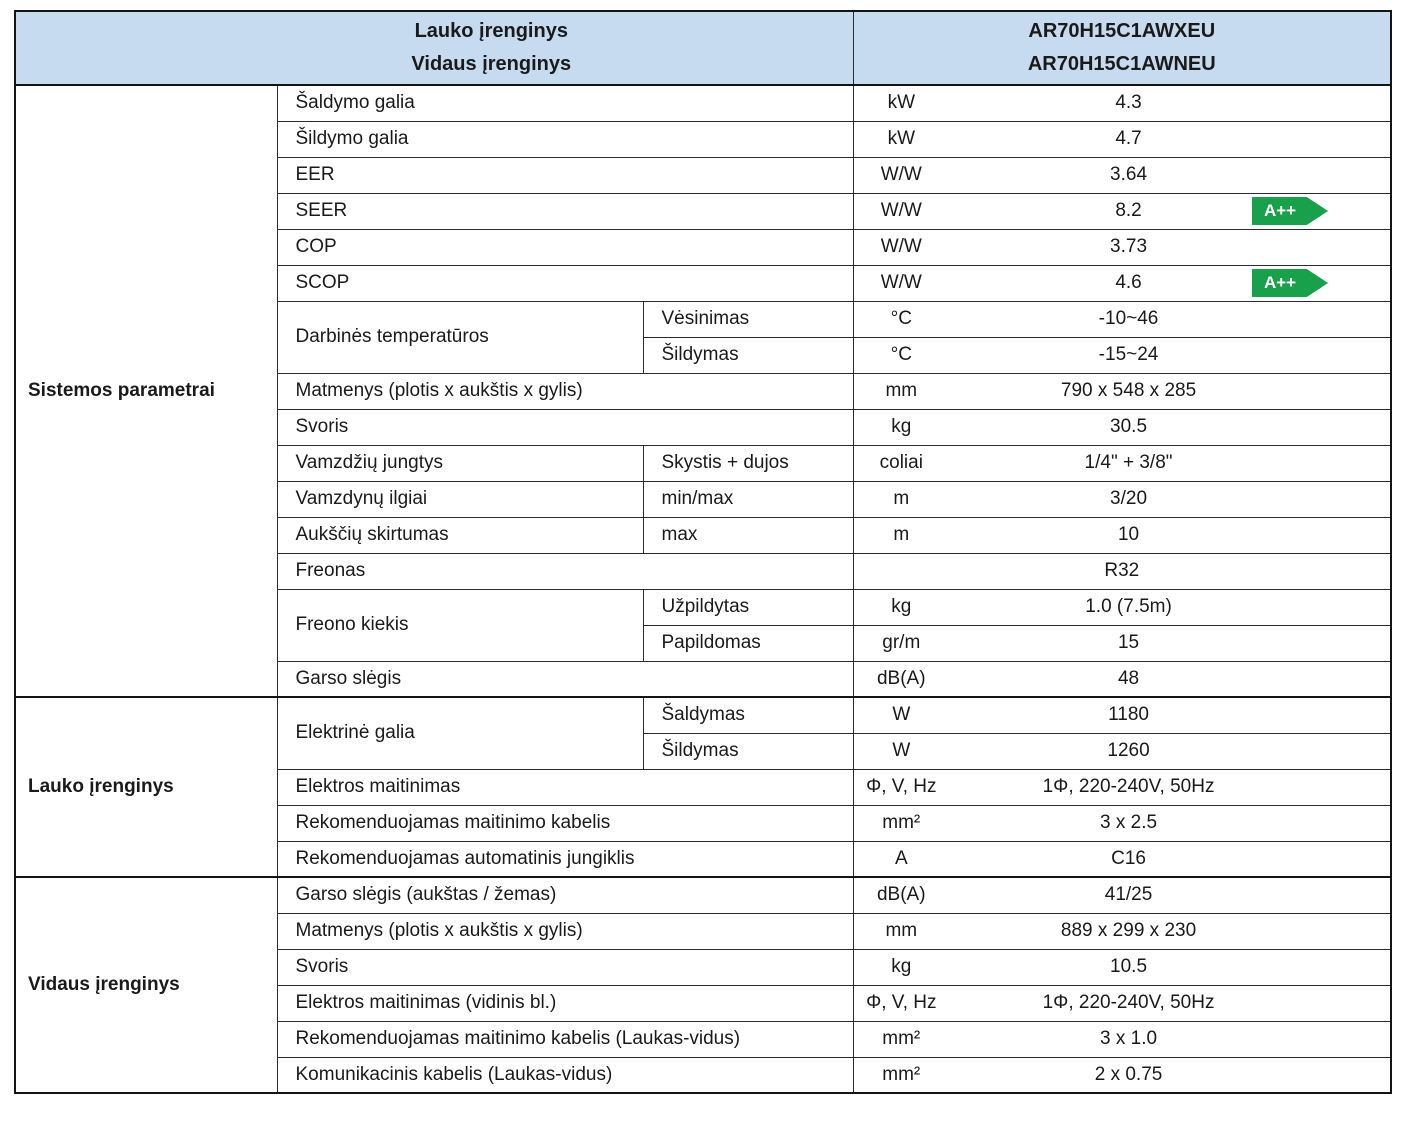 Image resolution: width=1402 pixels, height=1122 pixels. What do you see at coordinates (748, 535) in the screenshot?
I see `sub-param-cell: max` at bounding box center [748, 535].